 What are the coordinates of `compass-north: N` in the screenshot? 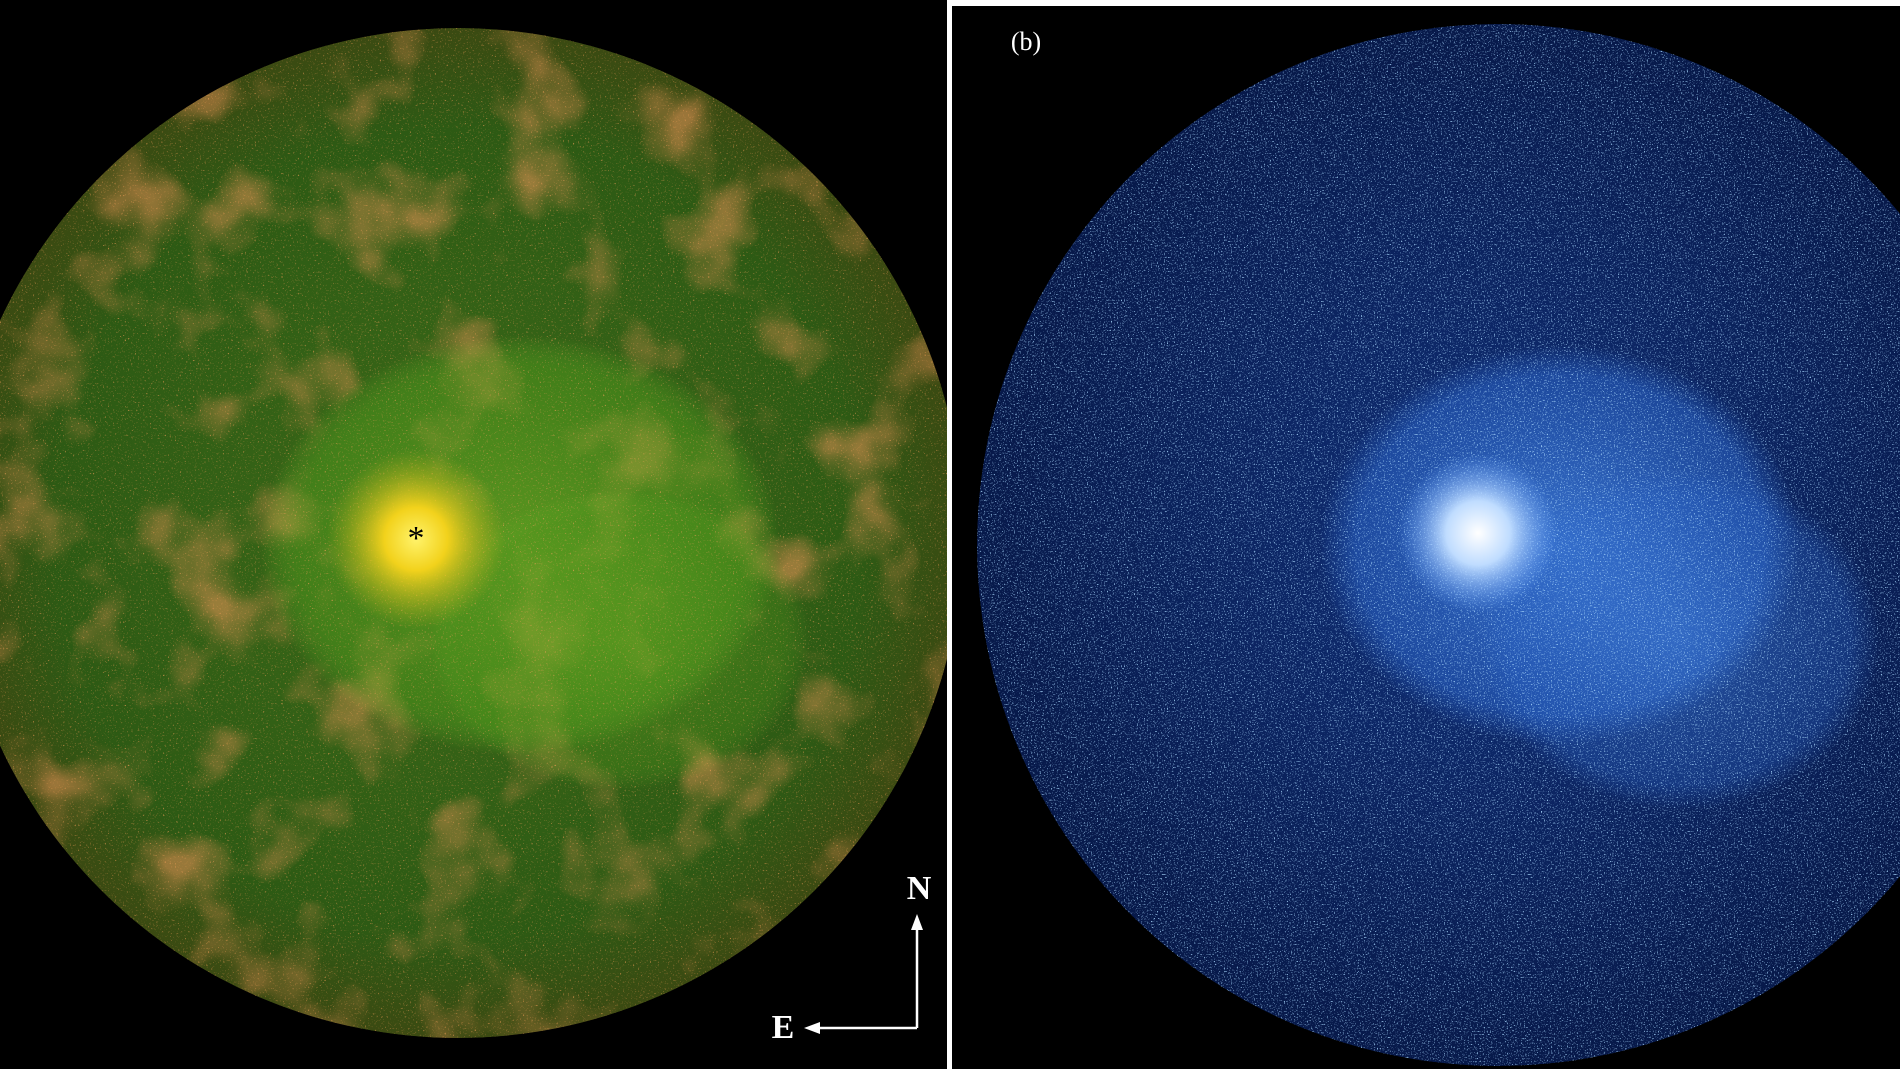 It's located at (919, 888).